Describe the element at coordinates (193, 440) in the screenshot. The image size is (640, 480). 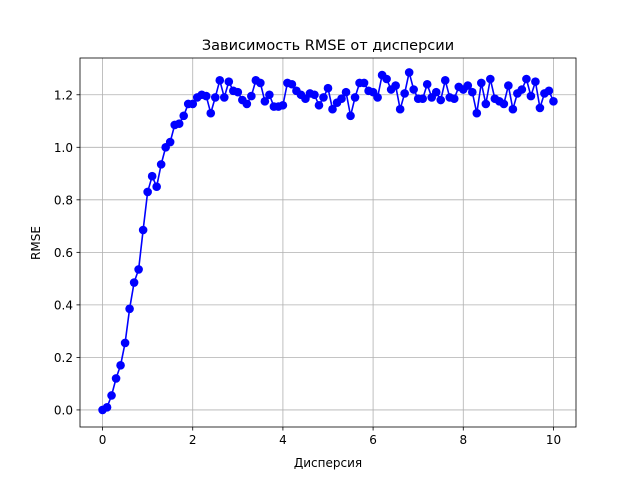
I see `x-tick-label: 2` at that location.